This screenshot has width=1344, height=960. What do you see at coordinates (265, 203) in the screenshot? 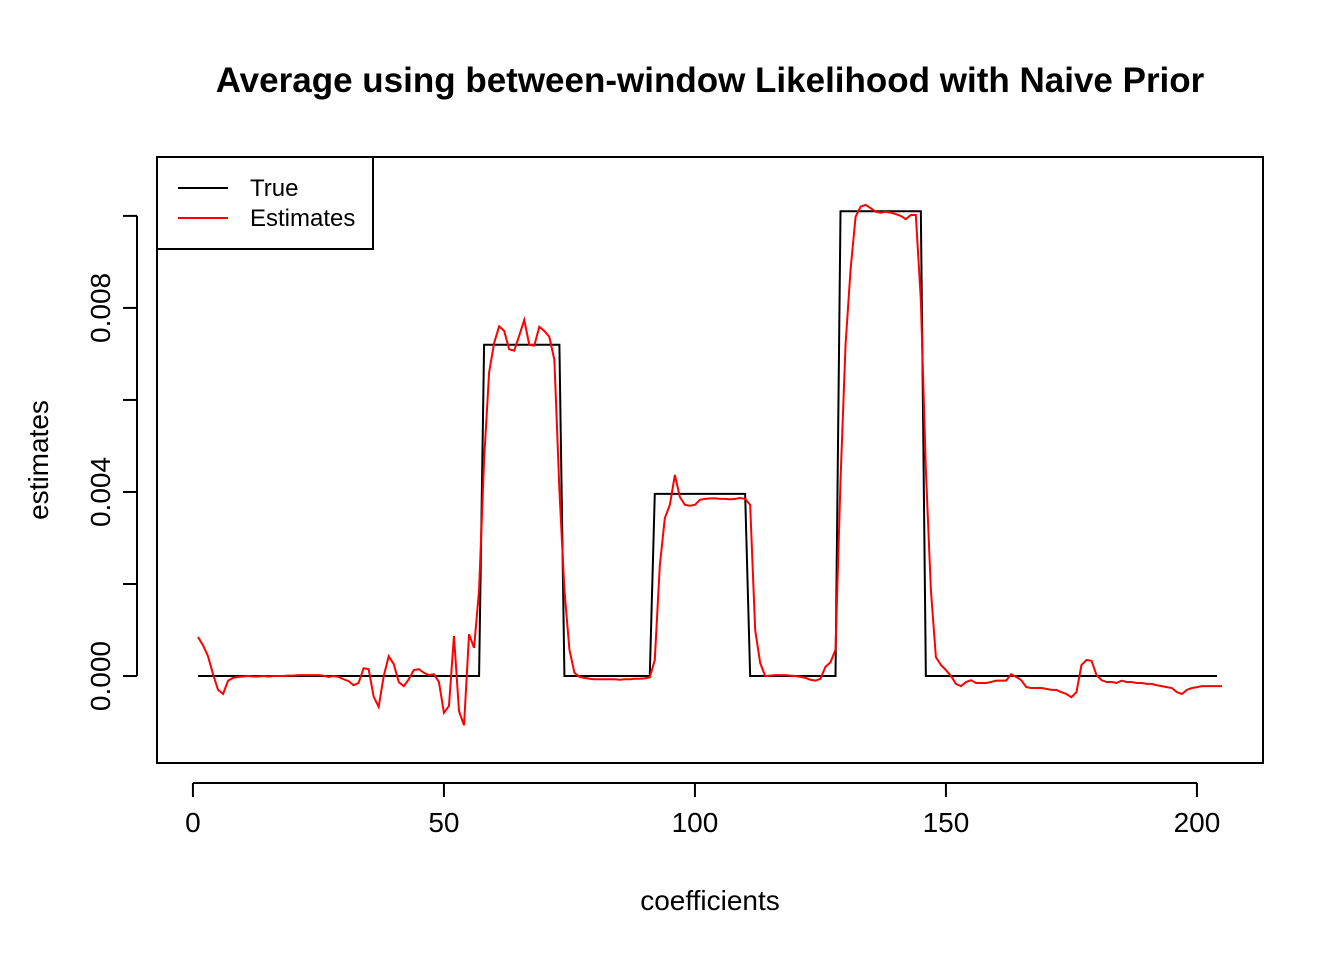
I see `legend-box` at bounding box center [265, 203].